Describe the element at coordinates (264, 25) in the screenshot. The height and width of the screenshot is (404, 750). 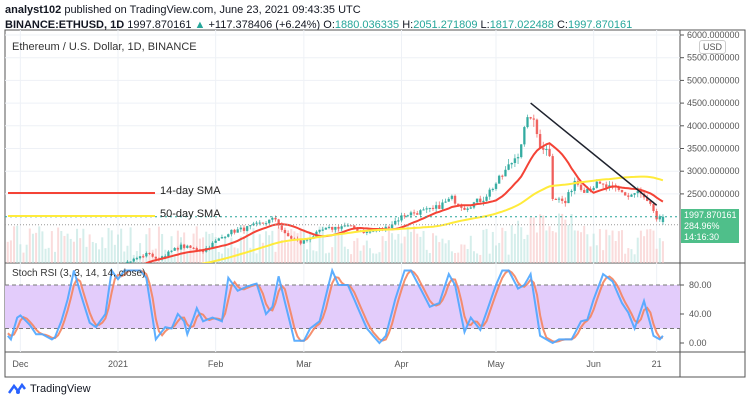
I see `price-change: +117.378406 (+6.24%)` at that location.